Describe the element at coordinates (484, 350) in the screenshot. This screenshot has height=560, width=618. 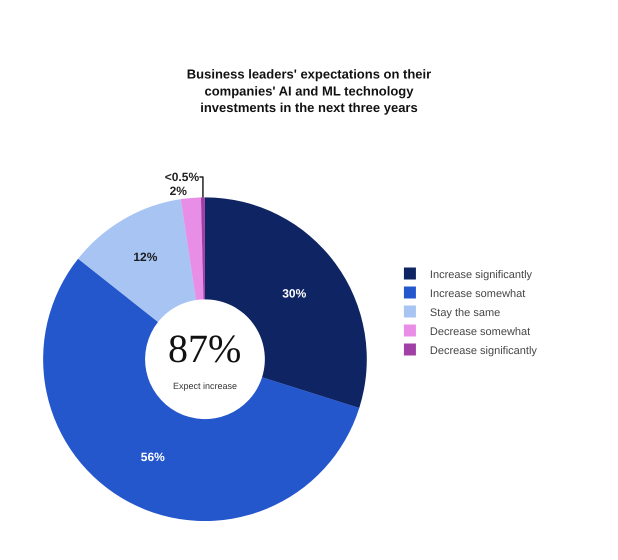
I see `legend-label: Decrease significantly` at that location.